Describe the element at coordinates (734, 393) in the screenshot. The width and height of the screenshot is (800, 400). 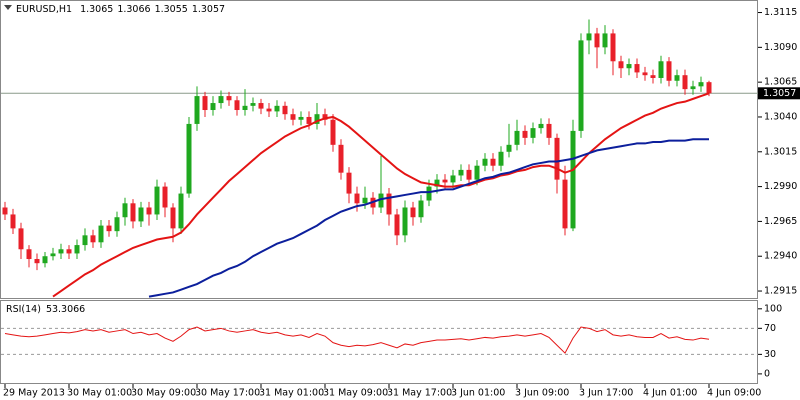
I see `x-tick-label: 4 Jun 09:00` at that location.